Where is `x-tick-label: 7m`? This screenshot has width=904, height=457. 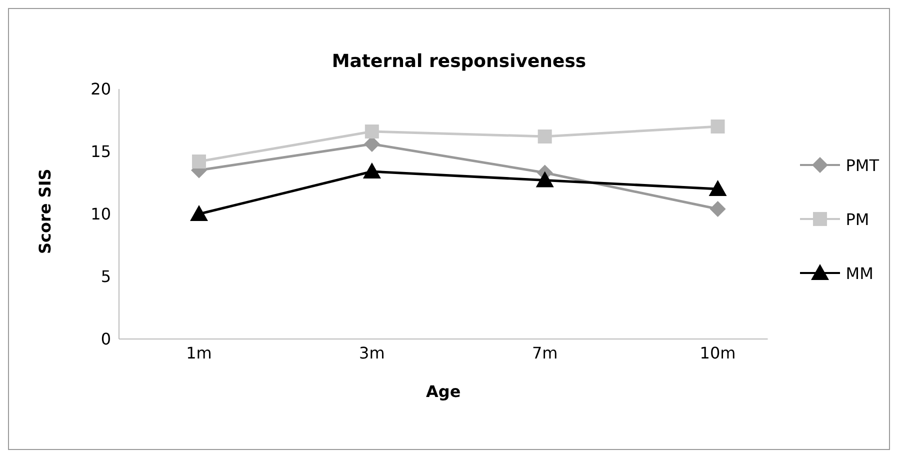 x-tick-label: 7m is located at coordinates (545, 352).